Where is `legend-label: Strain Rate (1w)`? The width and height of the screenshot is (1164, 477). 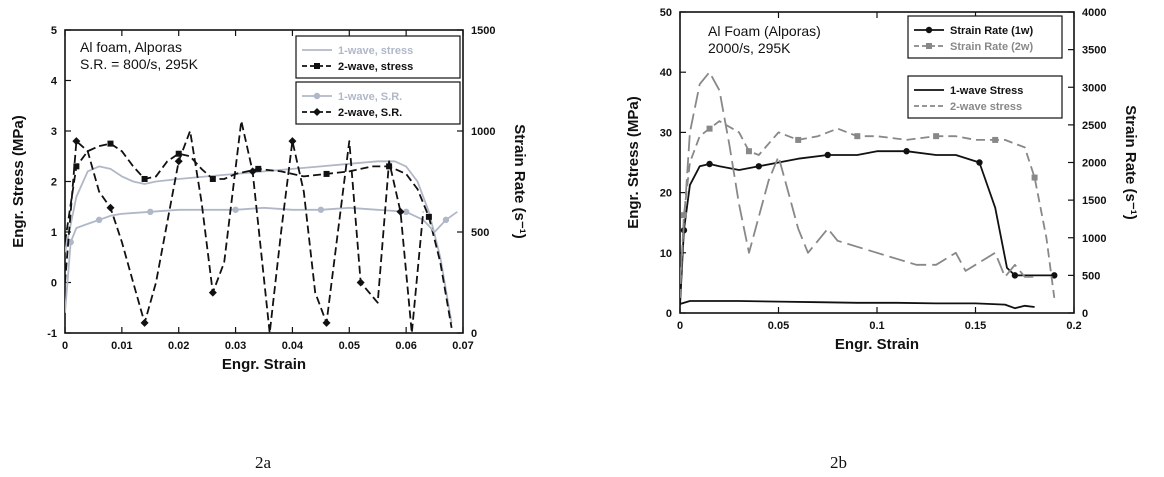 legend-label: Strain Rate (1w) is located at coordinates (991, 31).